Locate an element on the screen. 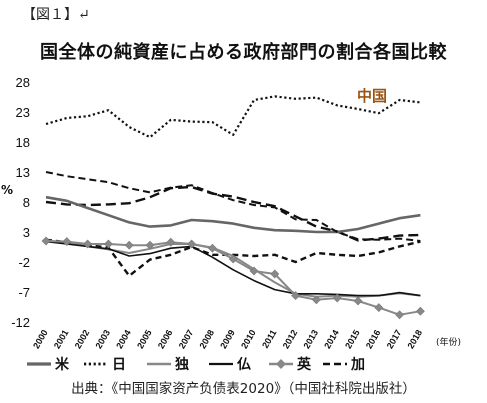 The width and height of the screenshot is (487, 403). x-tick-label: 2006 is located at coordinates (165, 339).